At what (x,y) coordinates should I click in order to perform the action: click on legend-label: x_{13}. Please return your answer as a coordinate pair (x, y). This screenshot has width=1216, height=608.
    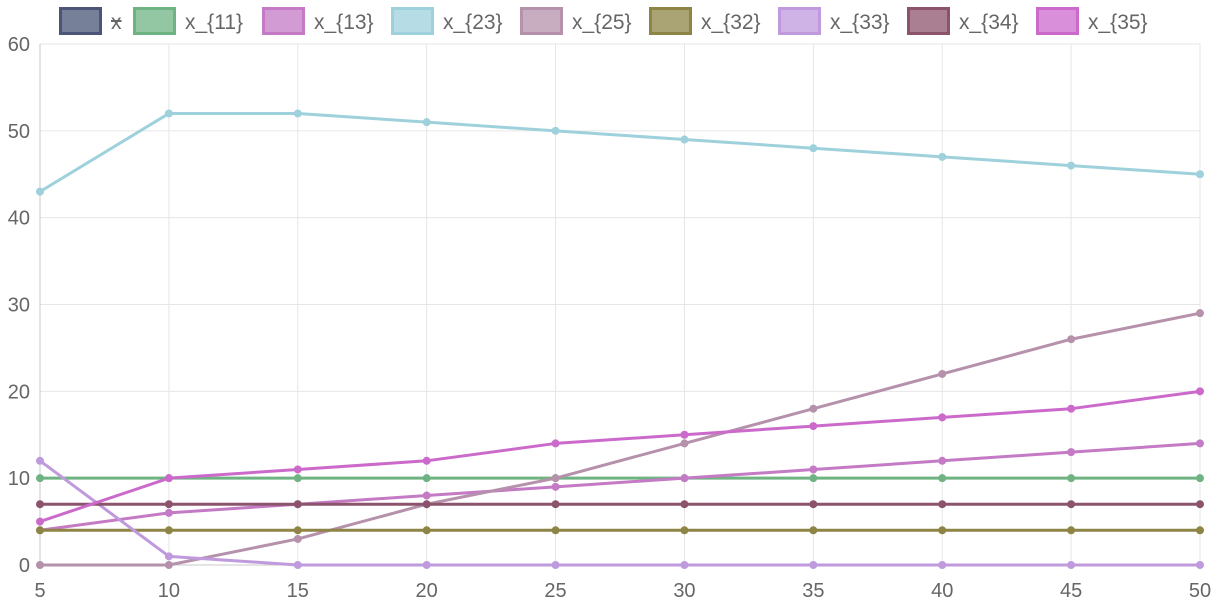
    Looking at the image, I should click on (344, 22).